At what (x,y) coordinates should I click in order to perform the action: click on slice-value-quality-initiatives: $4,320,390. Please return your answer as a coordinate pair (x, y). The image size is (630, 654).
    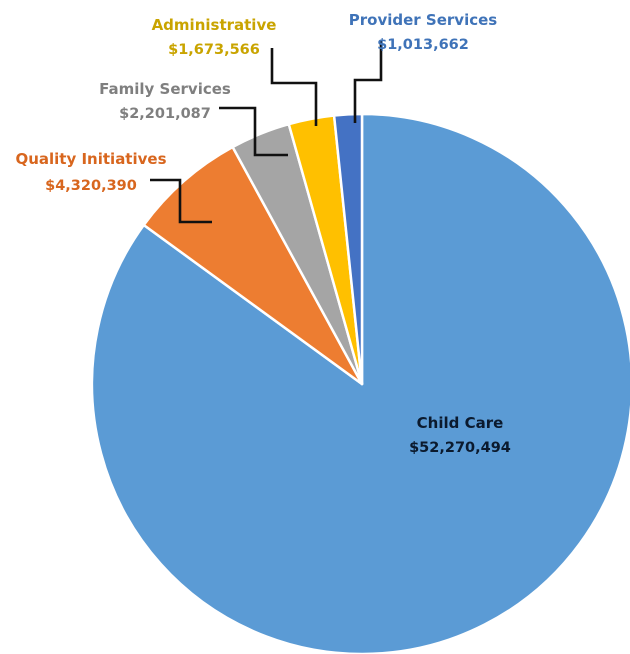
    Looking at the image, I should click on (91, 186).